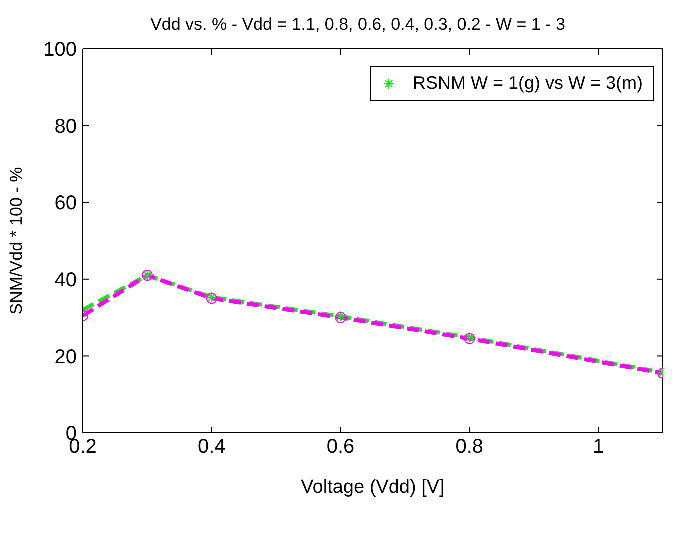 The height and width of the screenshot is (553, 680). What do you see at coordinates (65, 203) in the screenshot?
I see `y-tick-label: 60` at bounding box center [65, 203].